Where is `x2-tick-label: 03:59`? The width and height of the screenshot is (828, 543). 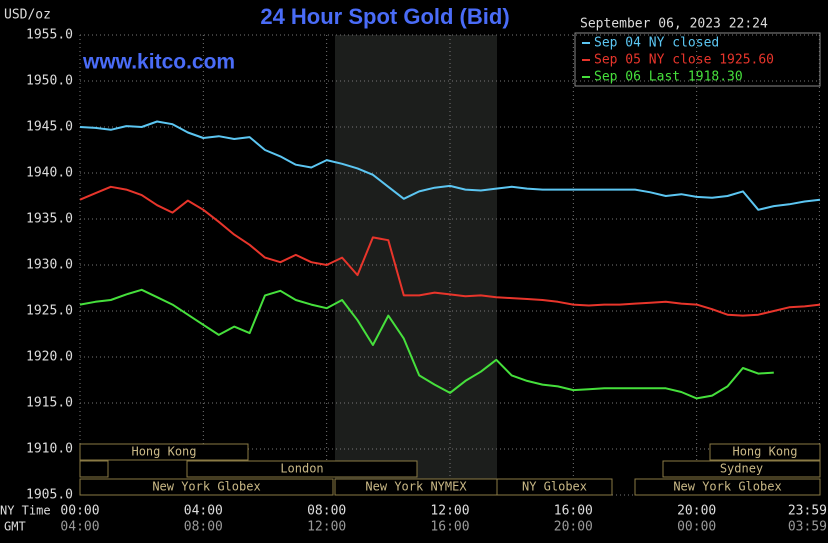
x2-tick-label: 03:59 is located at coordinates (807, 527).